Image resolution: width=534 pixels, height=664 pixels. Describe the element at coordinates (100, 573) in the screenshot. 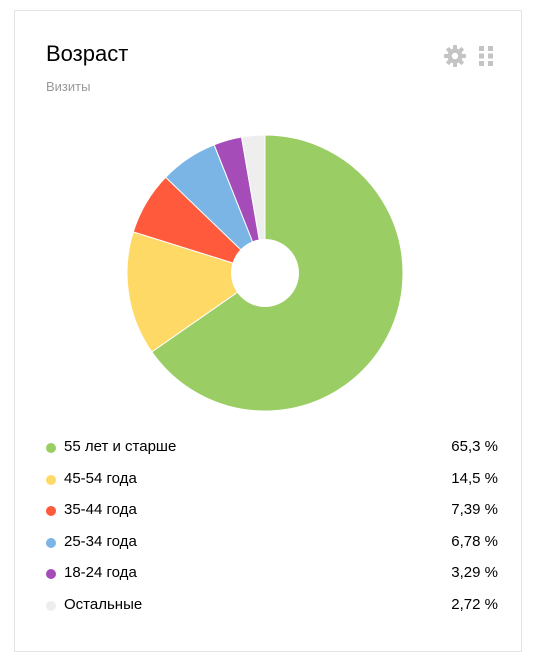

I see `legend-label: 18-24 года` at that location.